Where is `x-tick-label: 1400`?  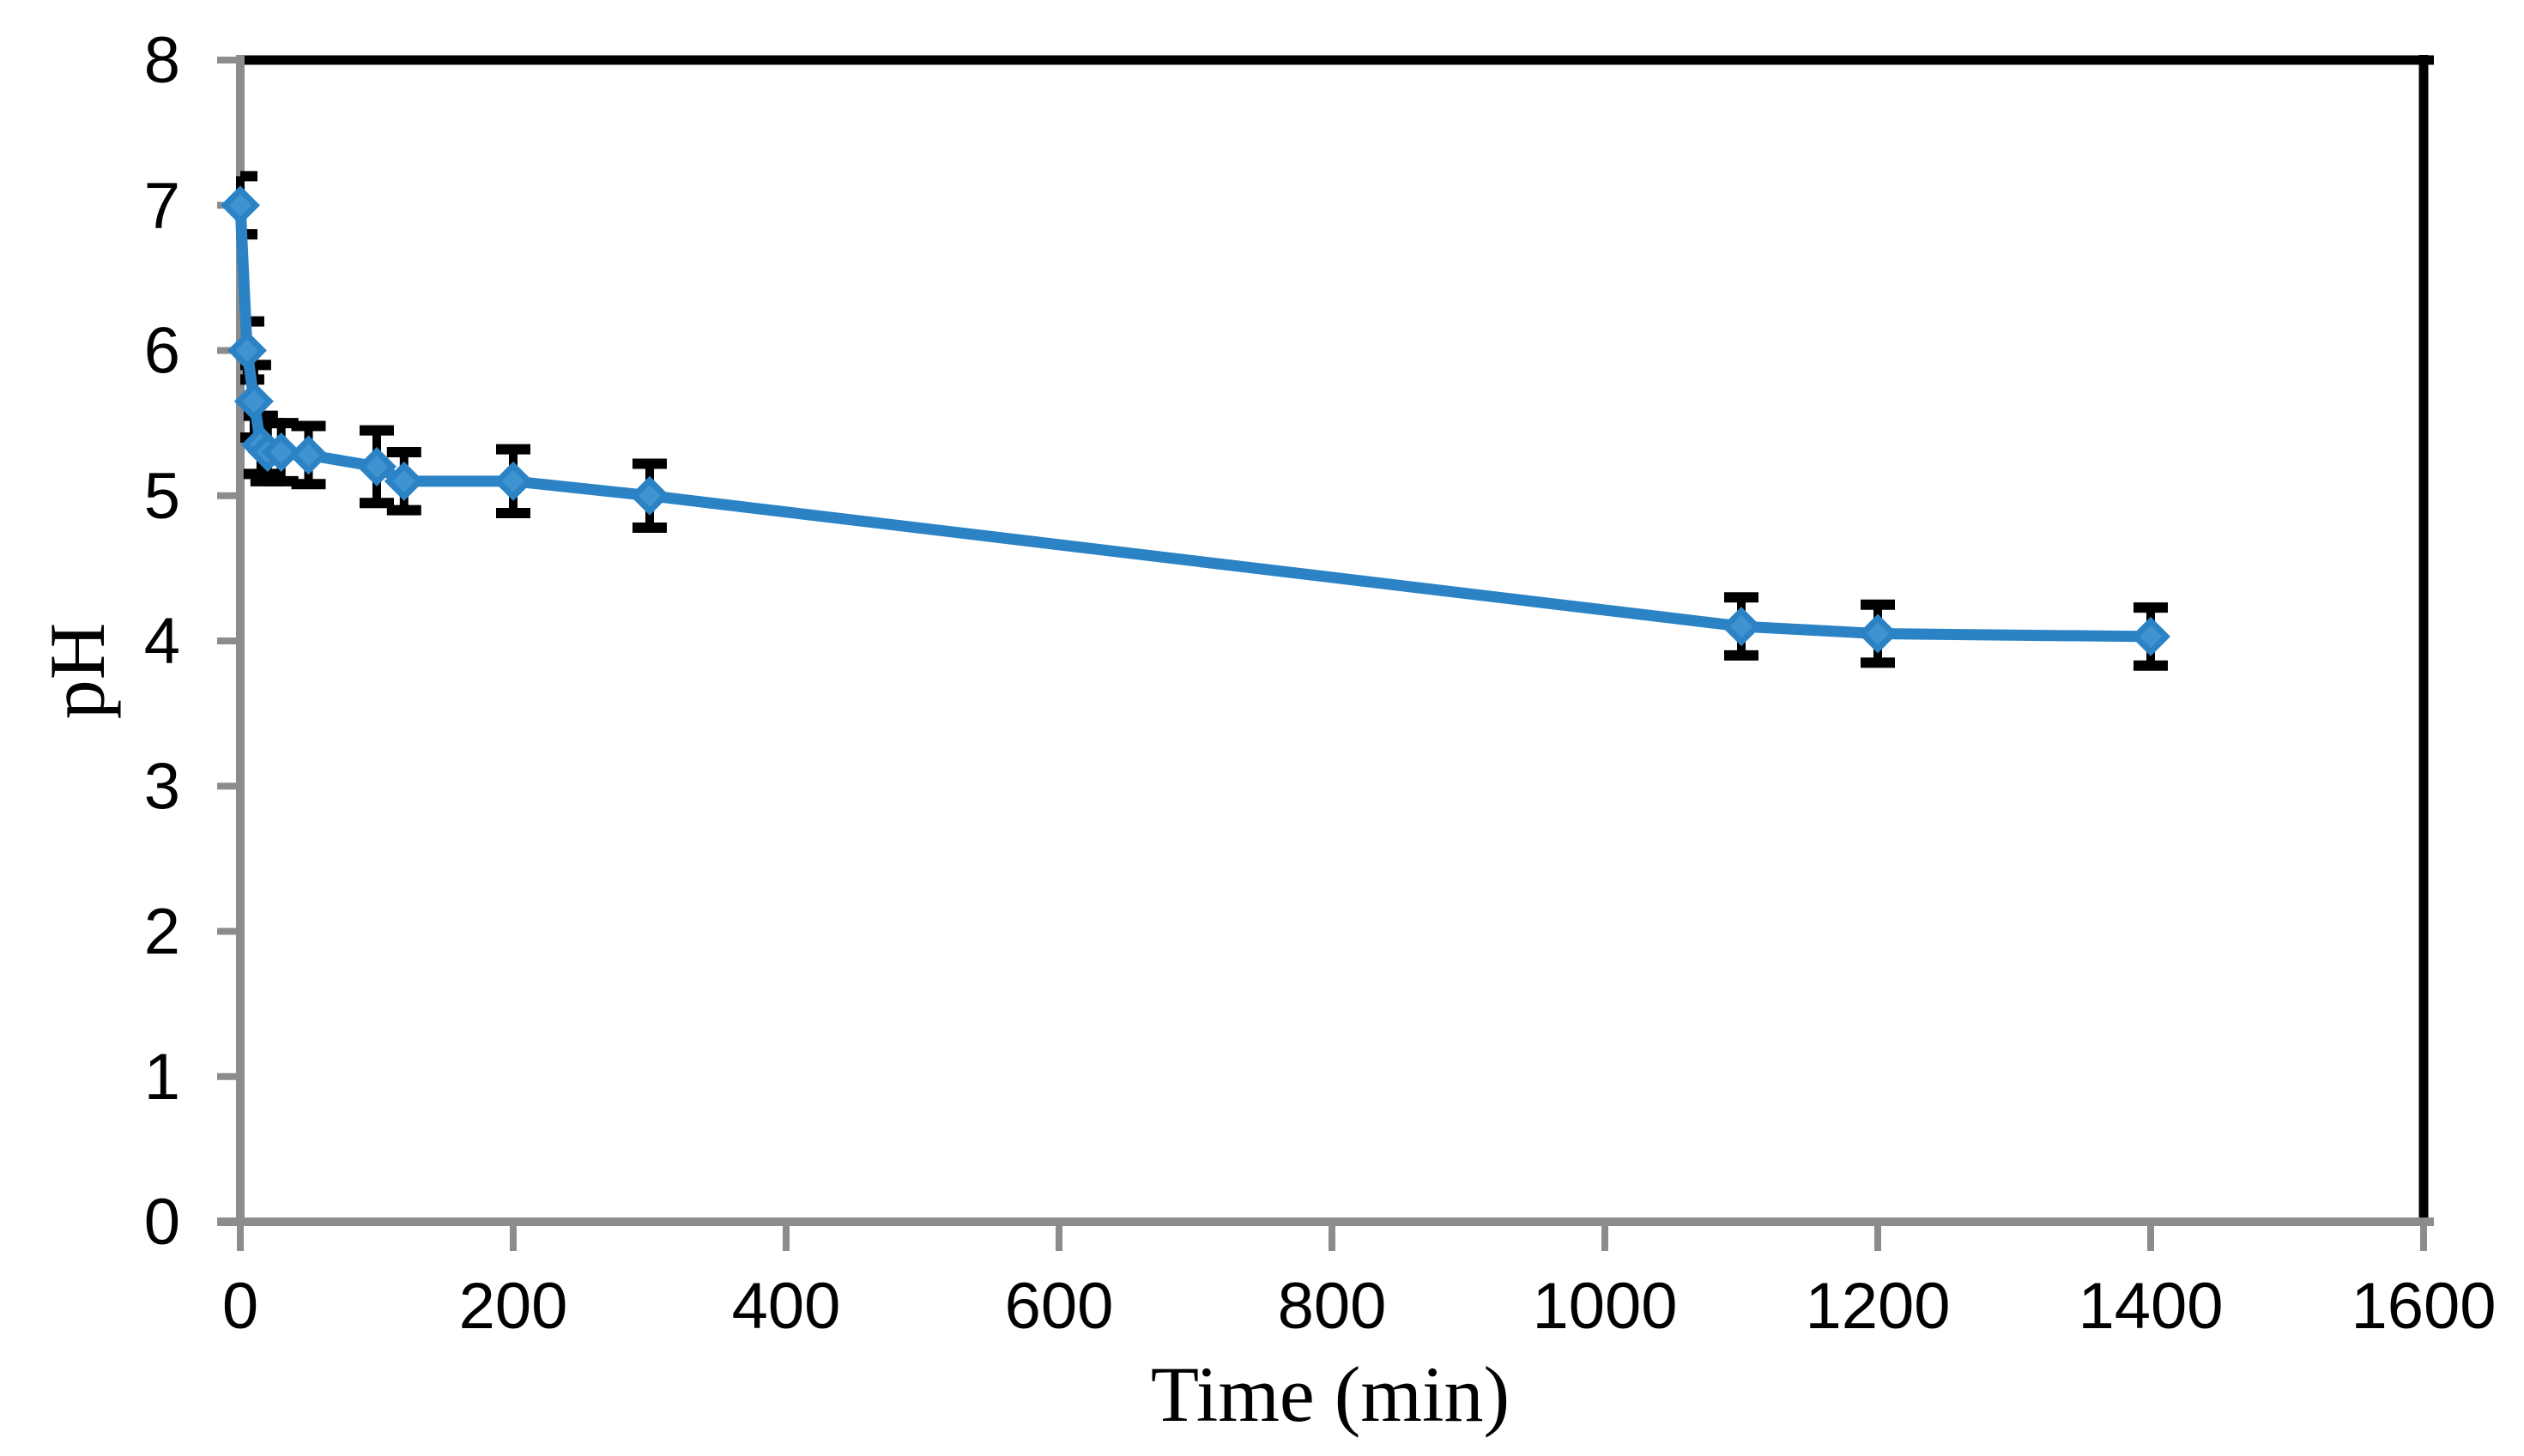
x-tick-label: 1400 is located at coordinates (2151, 1307).